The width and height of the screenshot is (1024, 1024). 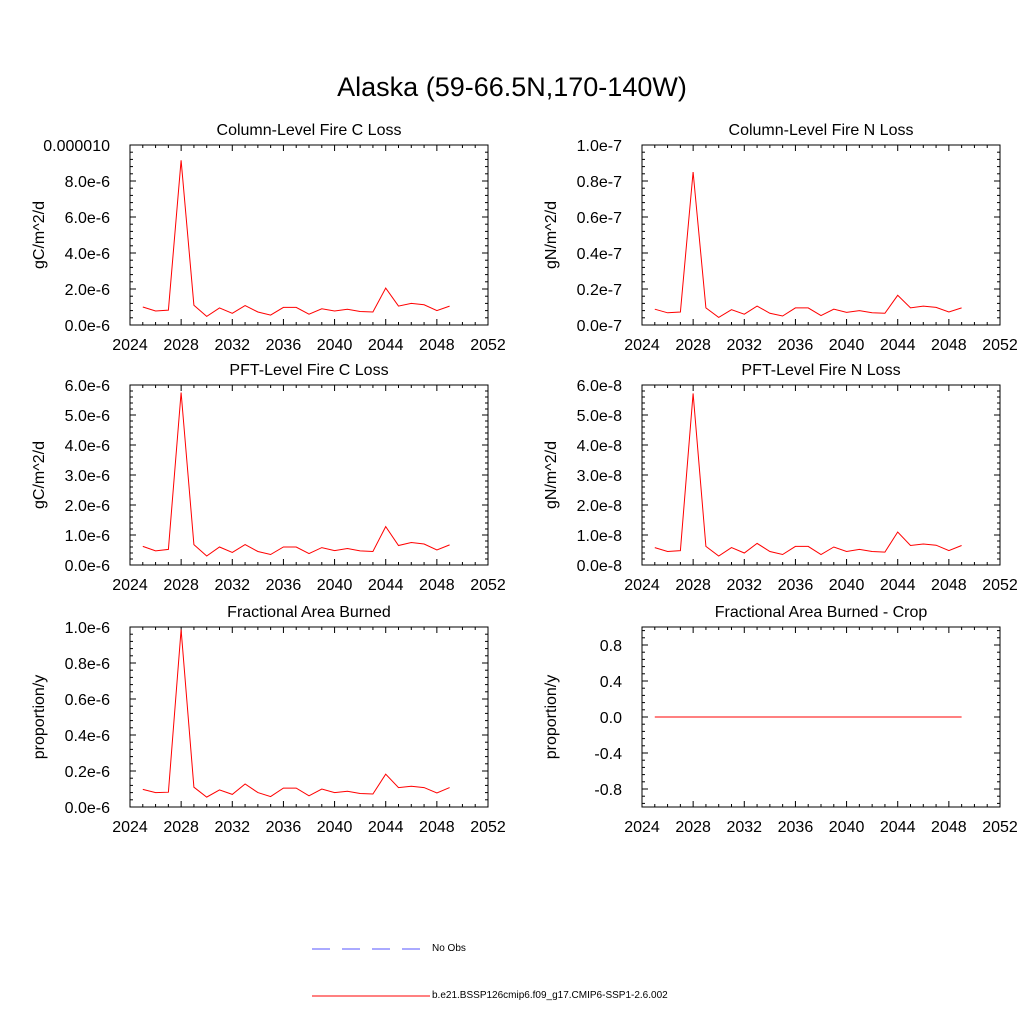 I want to click on y-tick-label: 0.0e-7, so click(x=599, y=326).